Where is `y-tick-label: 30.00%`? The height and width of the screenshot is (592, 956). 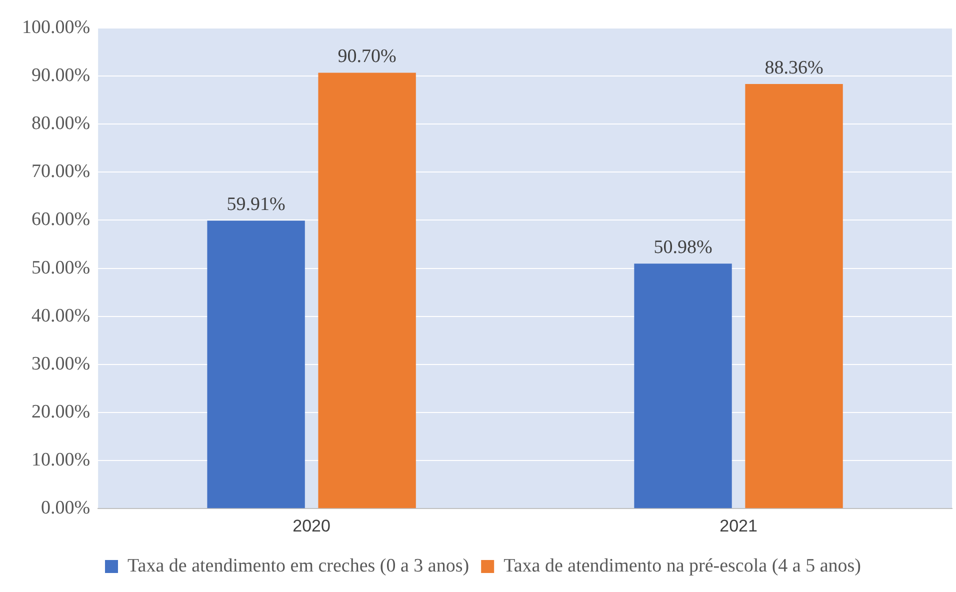
y-tick-label: 30.00% is located at coordinates (61, 363).